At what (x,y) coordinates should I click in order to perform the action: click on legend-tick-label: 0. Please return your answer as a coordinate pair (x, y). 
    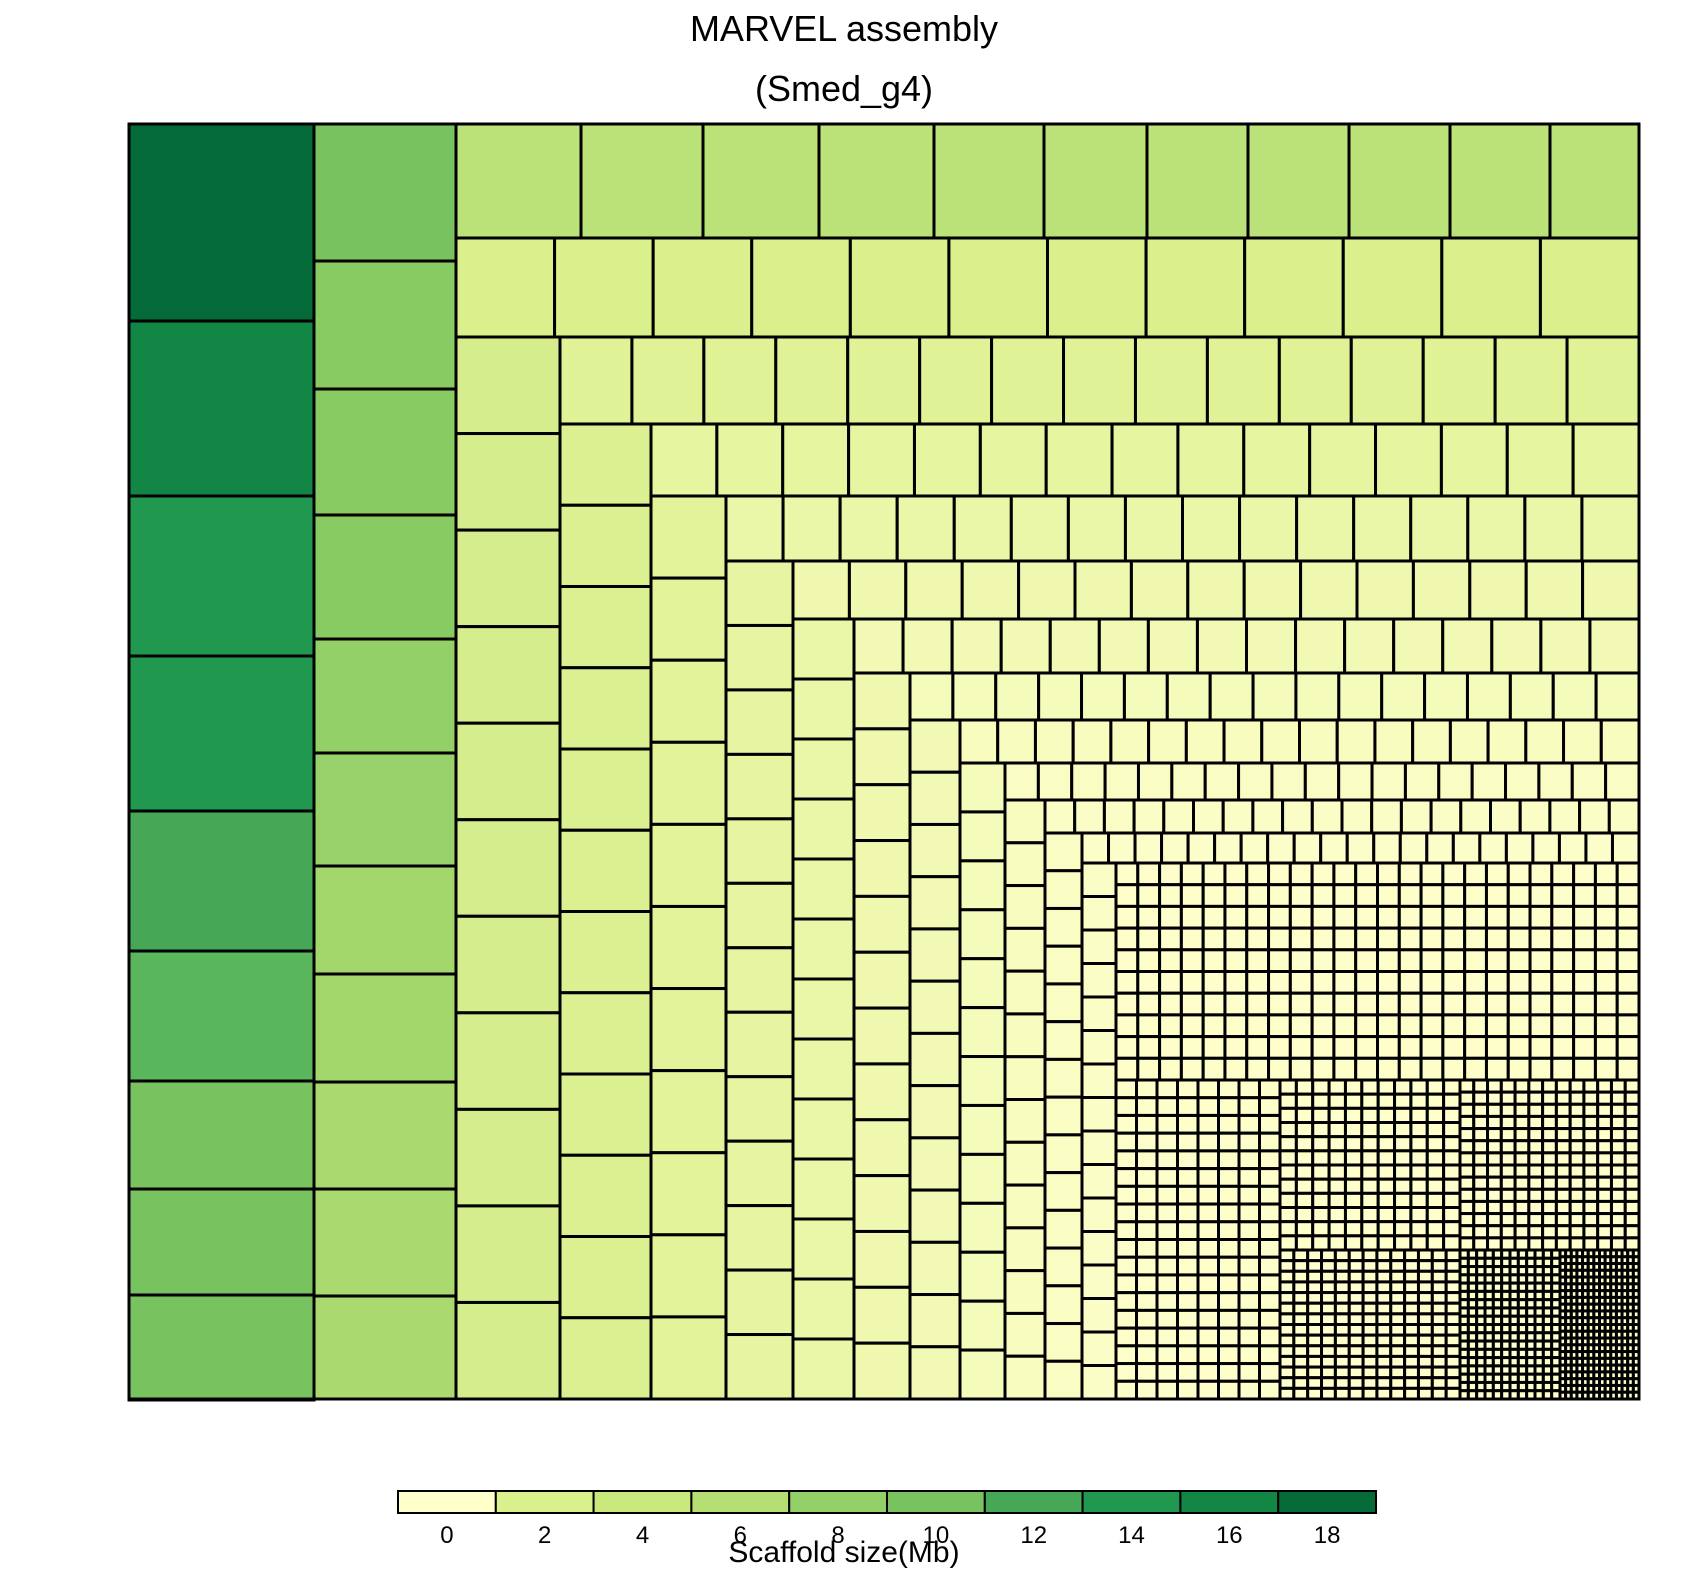
    Looking at the image, I should click on (446, 1535).